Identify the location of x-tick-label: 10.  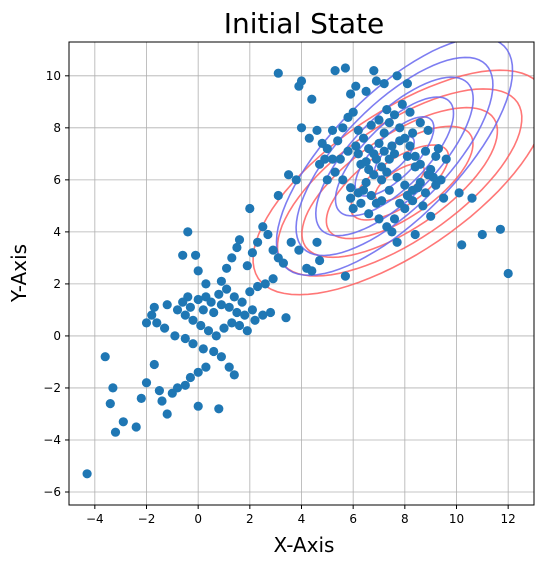
(456, 519).